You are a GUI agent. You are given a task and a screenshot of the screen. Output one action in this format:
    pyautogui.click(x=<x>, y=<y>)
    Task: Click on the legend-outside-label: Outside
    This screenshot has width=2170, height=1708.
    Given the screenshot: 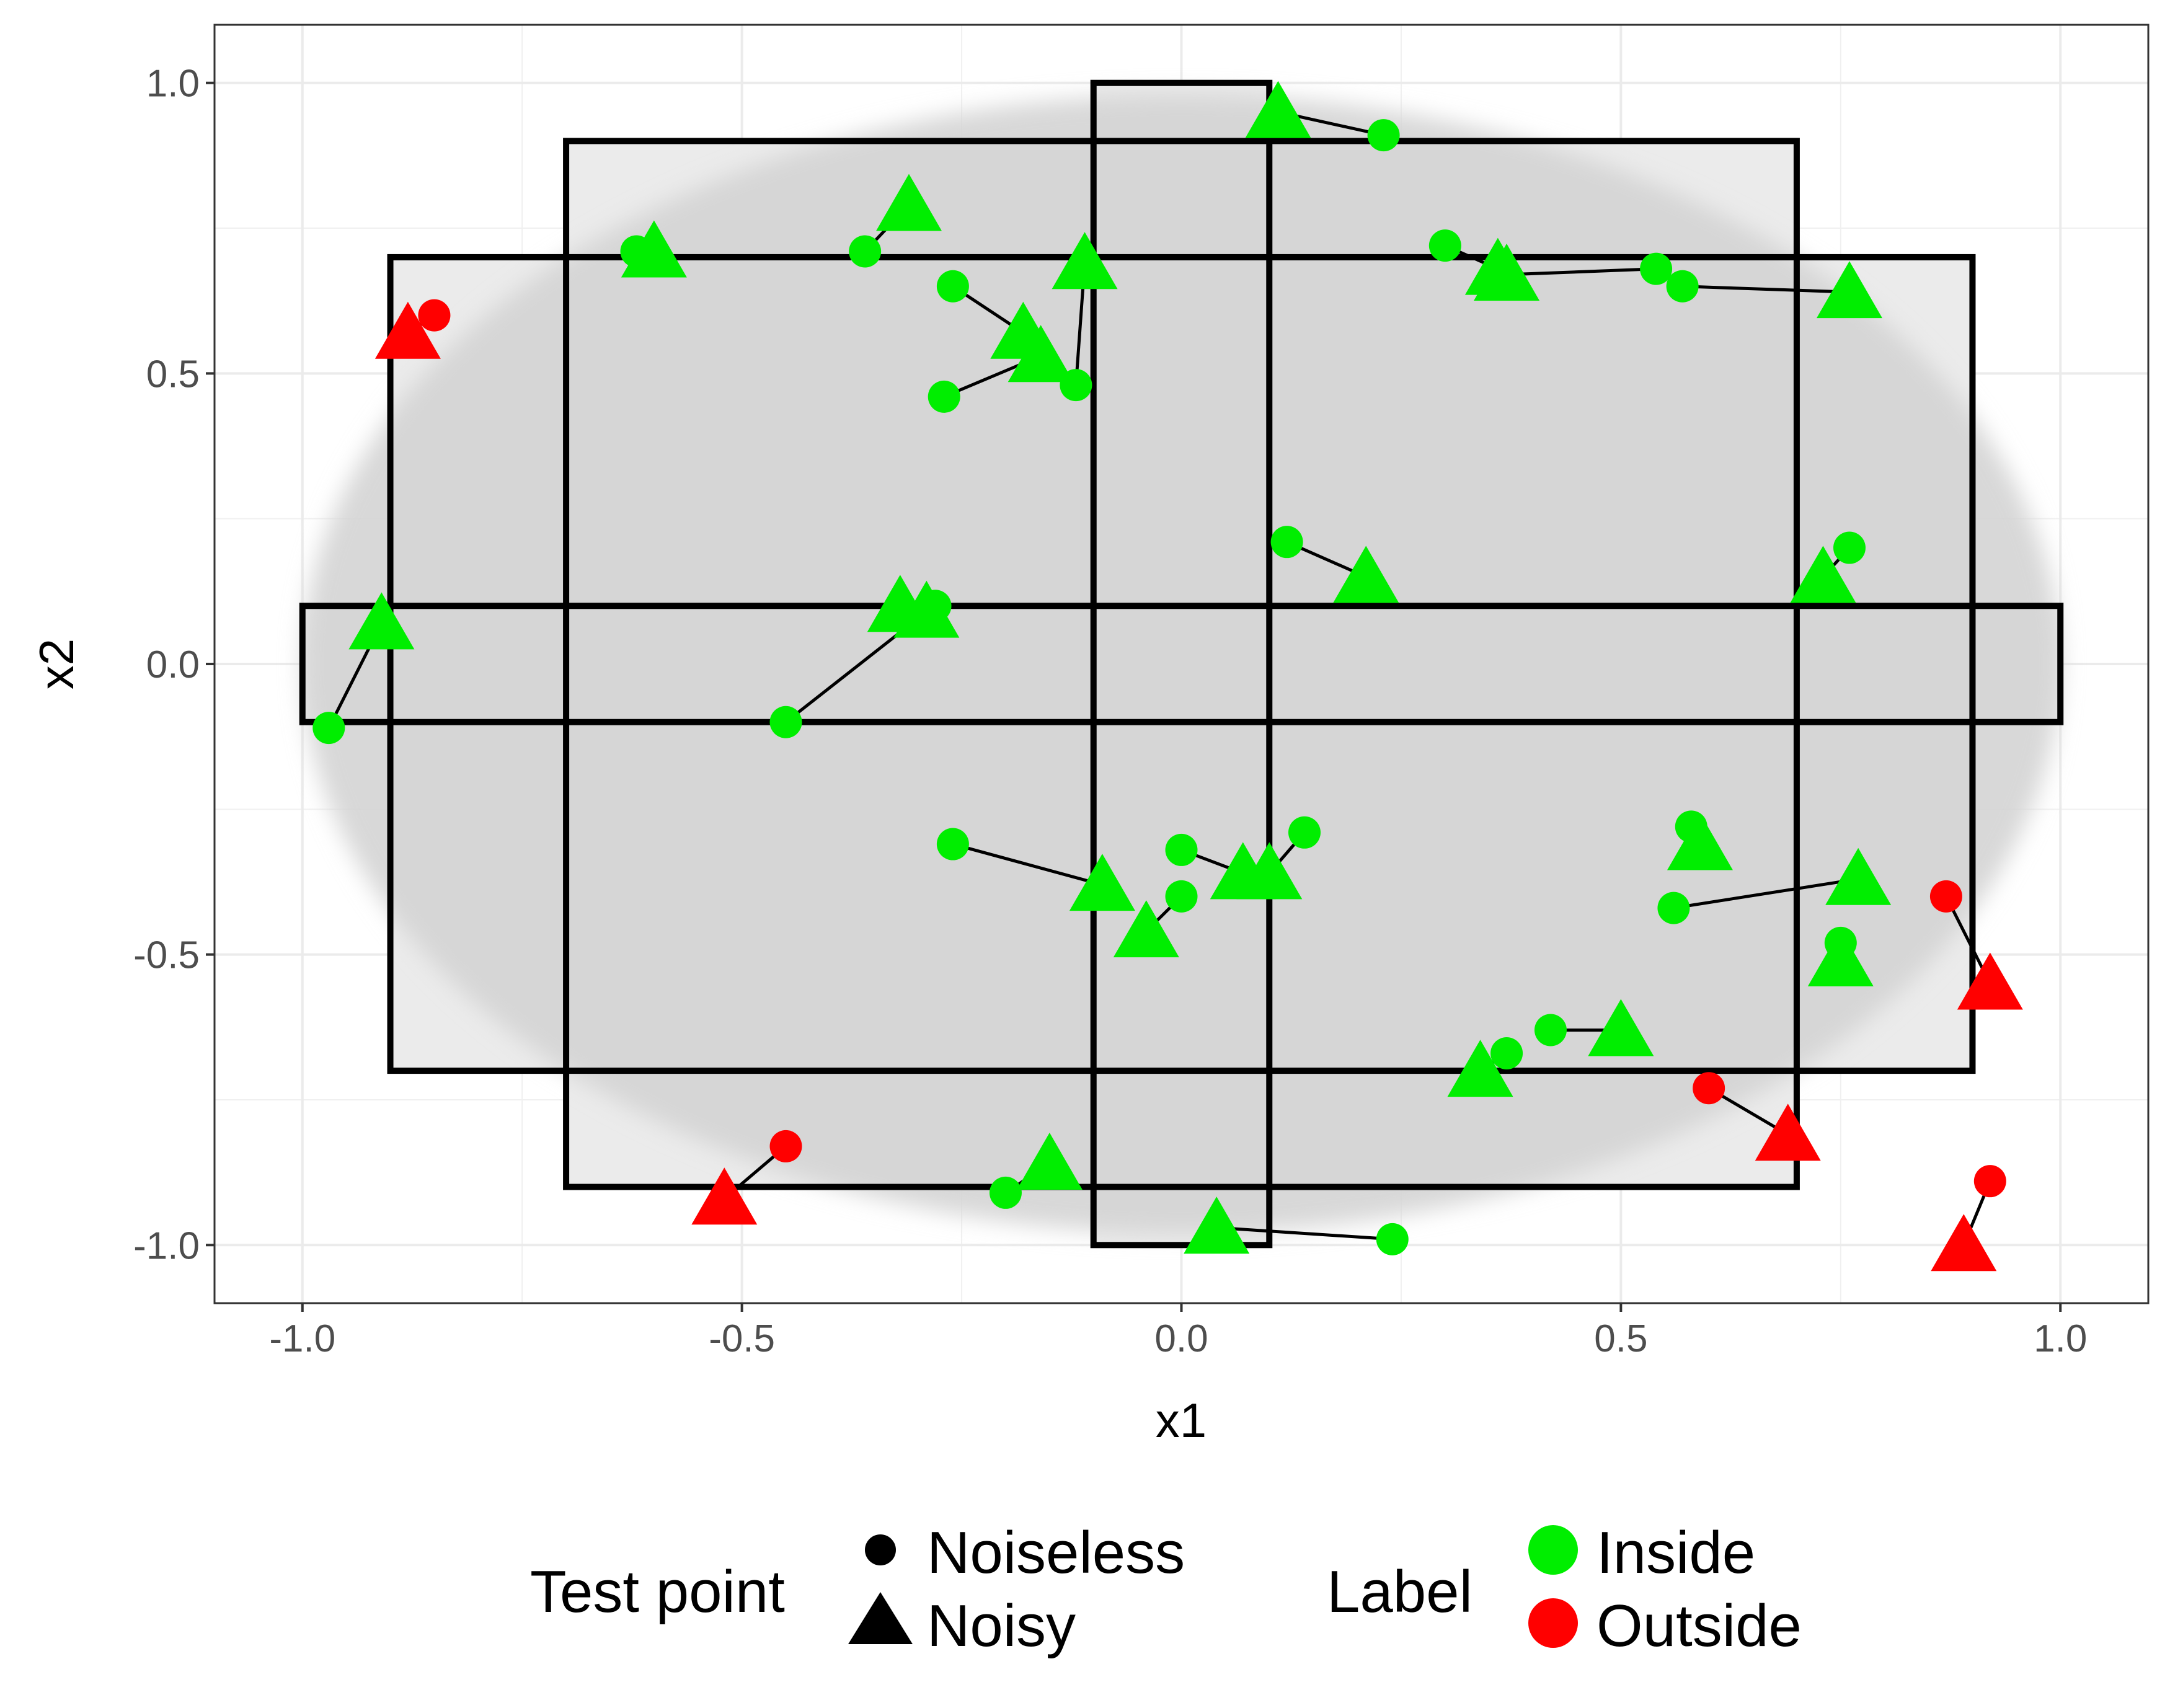 What is the action you would take?
    pyautogui.click(x=1699, y=1626)
    